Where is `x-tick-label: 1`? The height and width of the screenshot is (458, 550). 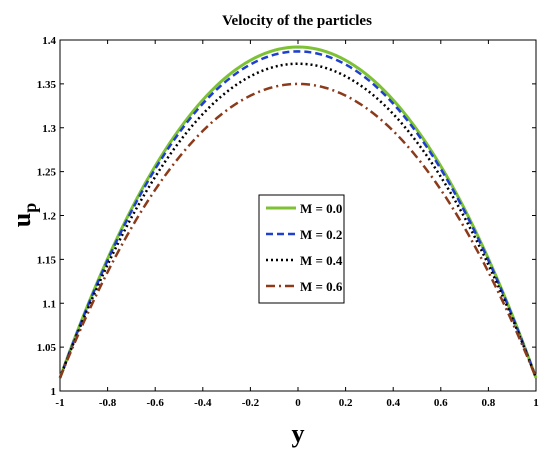 x-tick-label: 1 is located at coordinates (536, 403).